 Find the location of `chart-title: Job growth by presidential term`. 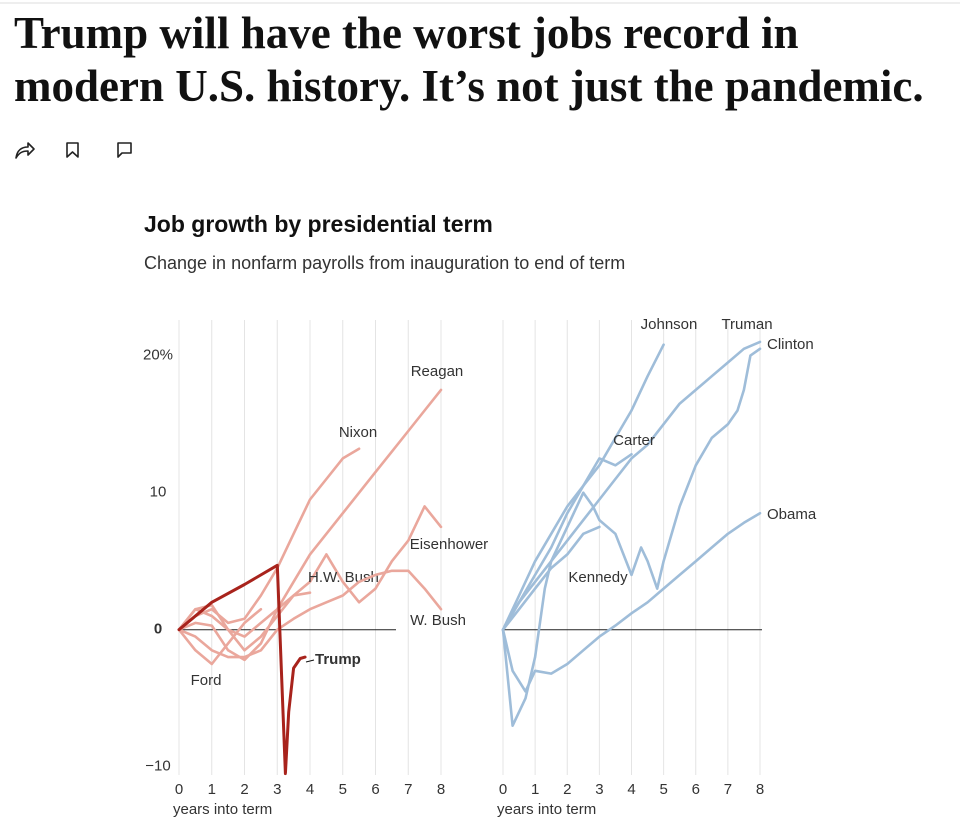

chart-title: Job growth by presidential term is located at coordinates (318, 224).